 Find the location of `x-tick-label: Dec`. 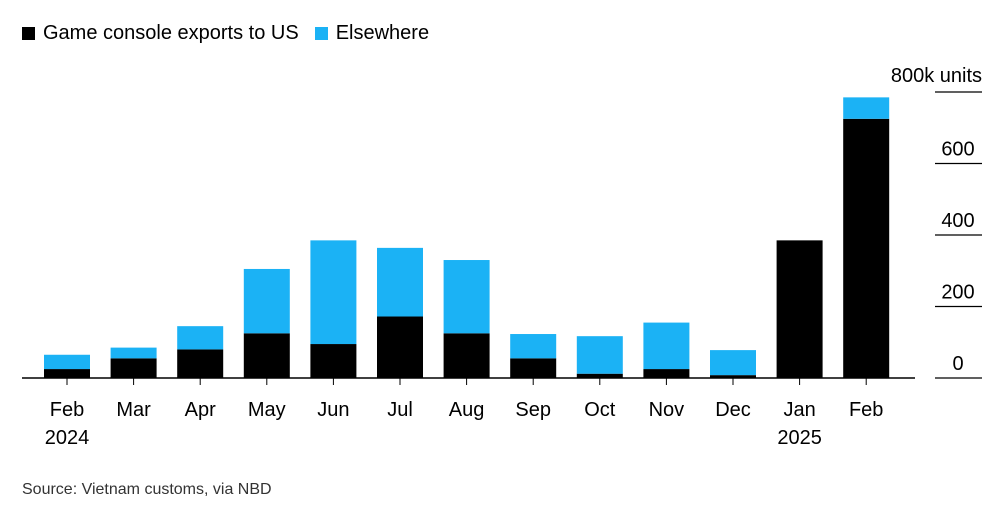

x-tick-label: Dec is located at coordinates (733, 410).